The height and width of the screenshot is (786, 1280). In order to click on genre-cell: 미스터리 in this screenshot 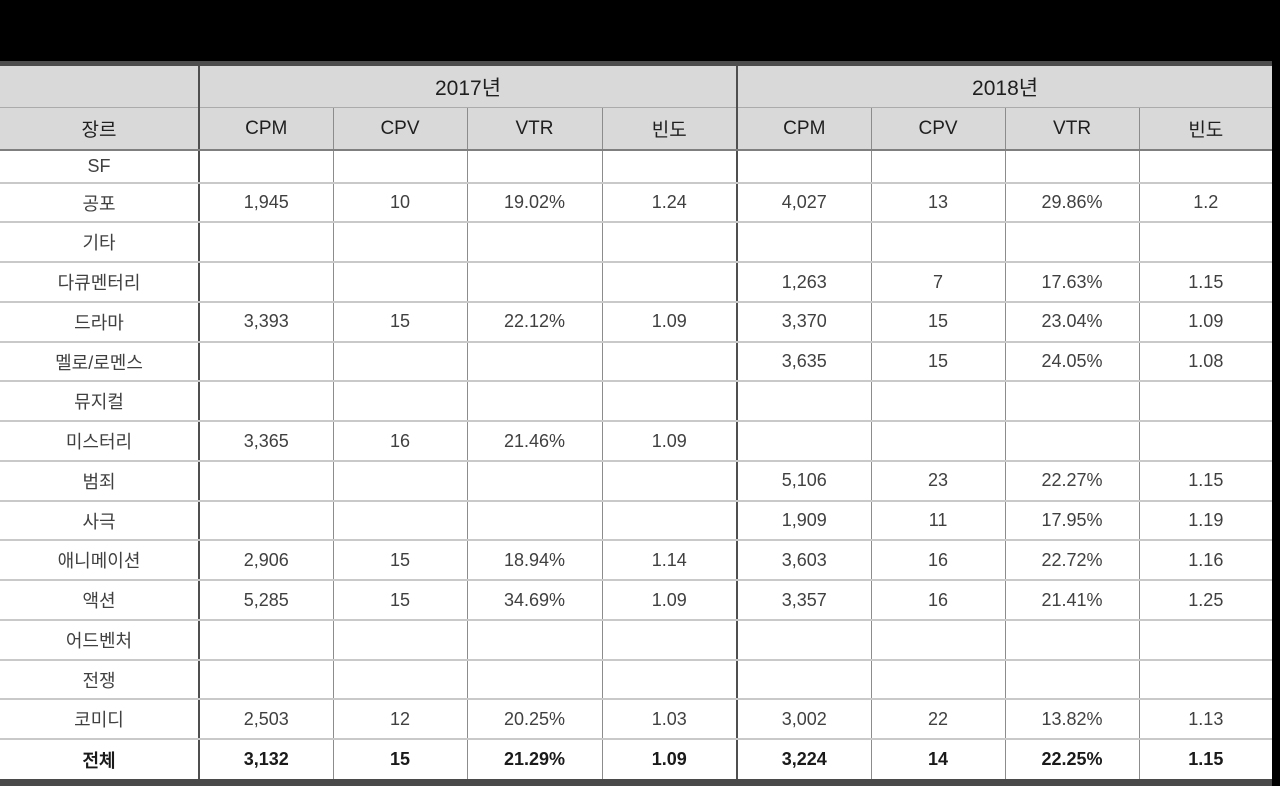, I will do `click(100, 441)`.